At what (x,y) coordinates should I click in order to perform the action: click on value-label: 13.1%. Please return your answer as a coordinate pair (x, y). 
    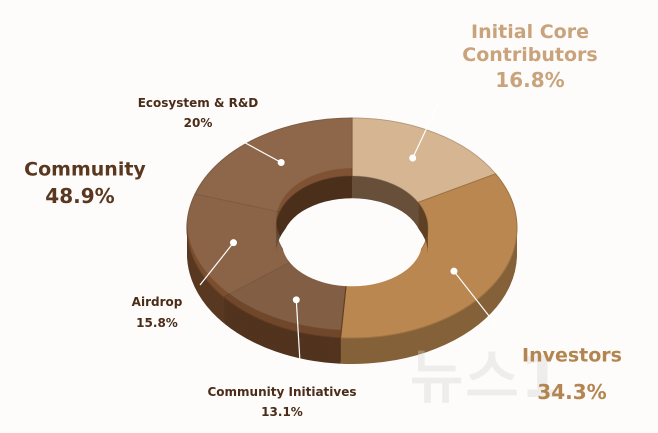
    Looking at the image, I should click on (282, 411).